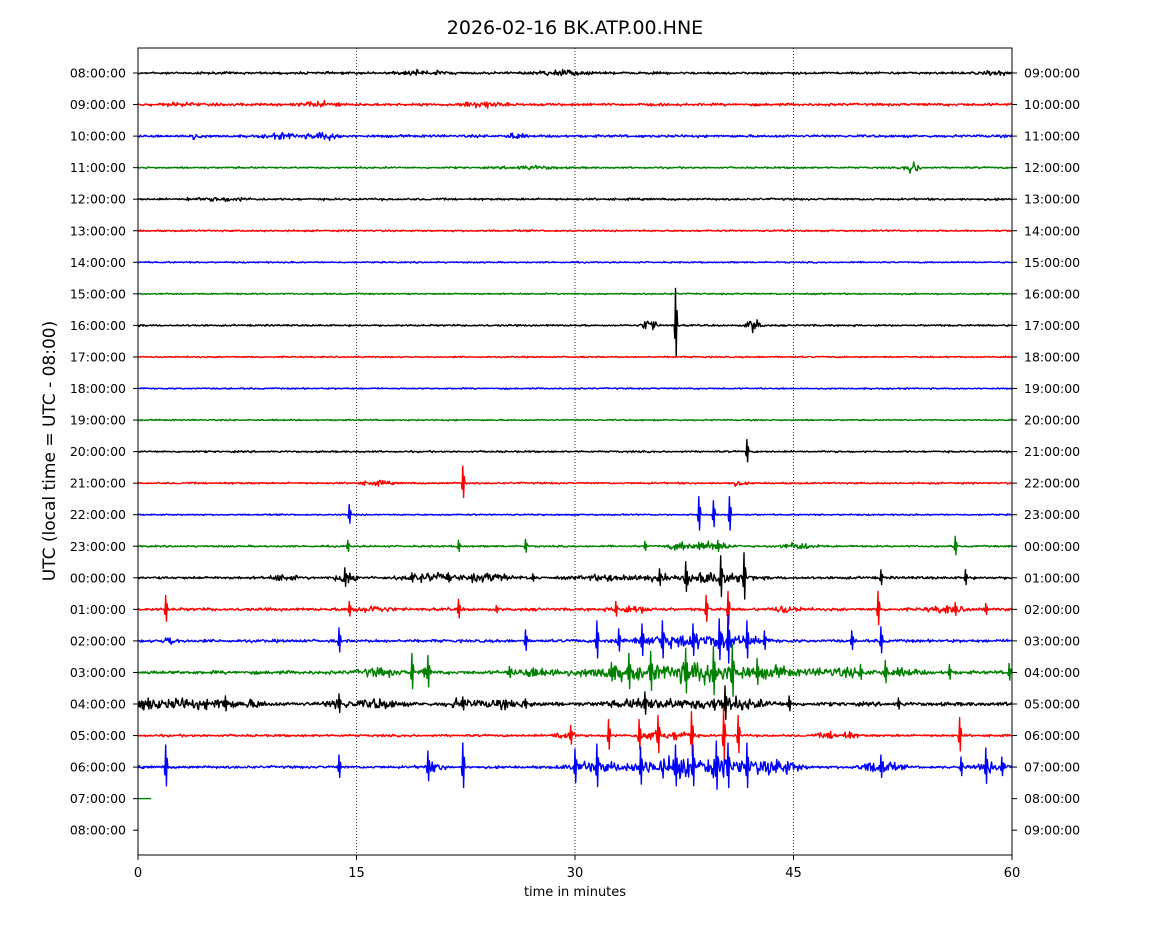 This screenshot has width=1150, height=950. What do you see at coordinates (98, 640) in the screenshot?
I see `y-tick-label-left: 02:00:00` at bounding box center [98, 640].